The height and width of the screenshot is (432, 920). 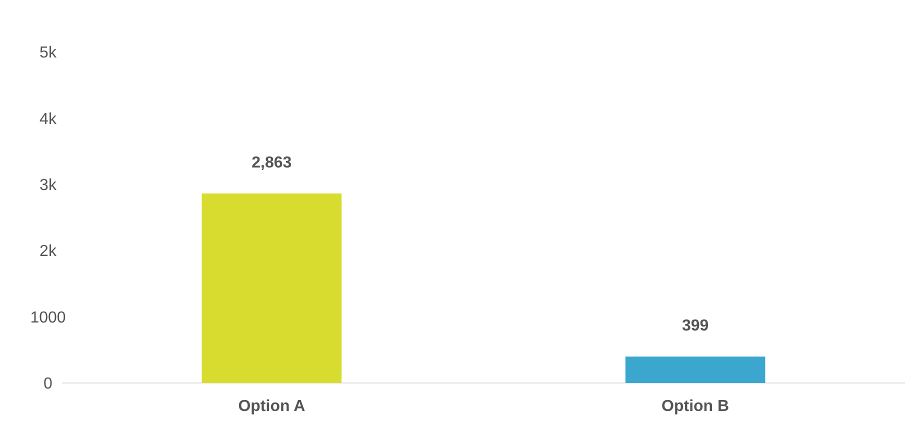 I want to click on data-label: 2,863, so click(x=272, y=163).